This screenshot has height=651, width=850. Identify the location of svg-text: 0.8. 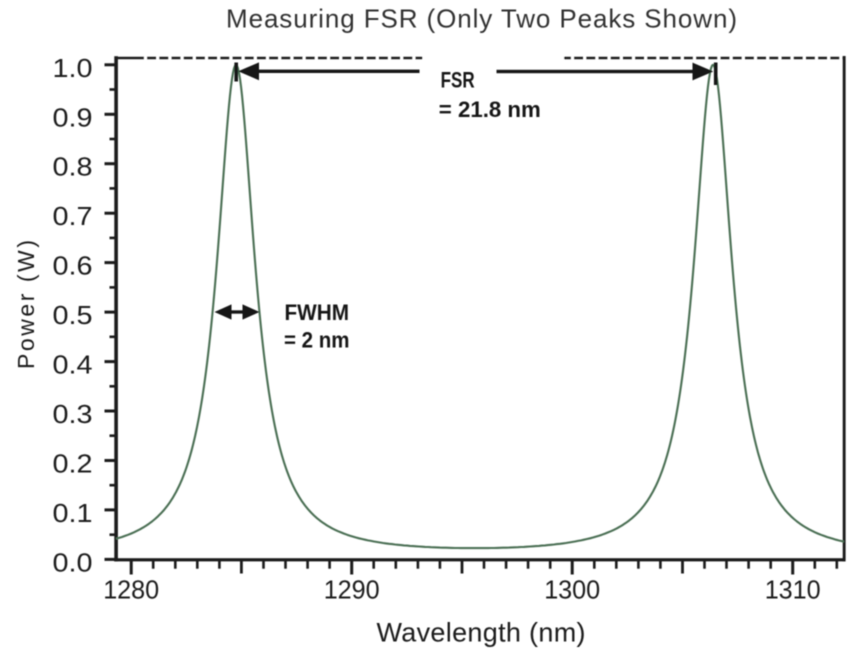
(73, 167).